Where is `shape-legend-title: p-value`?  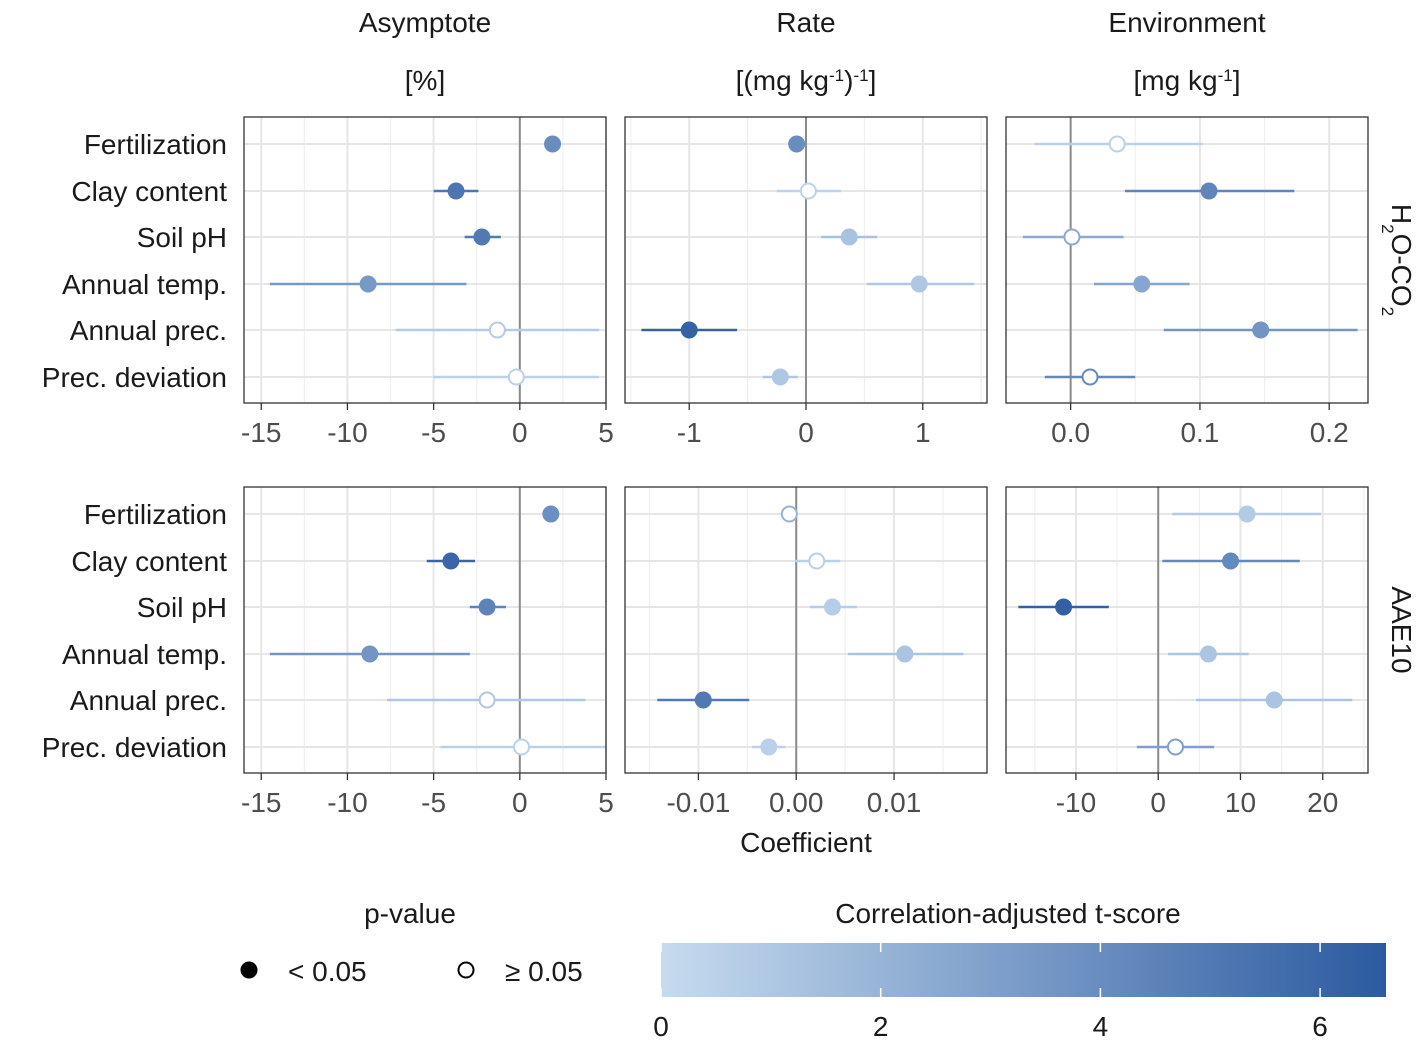 shape-legend-title: p-value is located at coordinates (410, 913).